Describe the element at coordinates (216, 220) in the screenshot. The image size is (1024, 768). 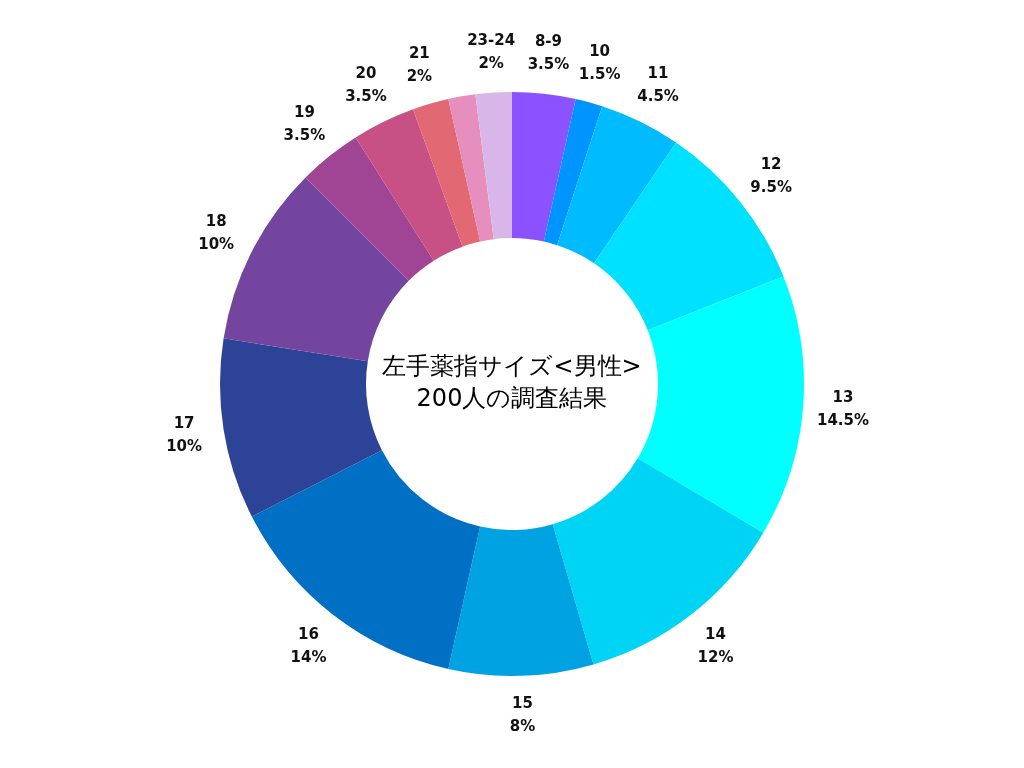
I see `slice-label: 18` at that location.